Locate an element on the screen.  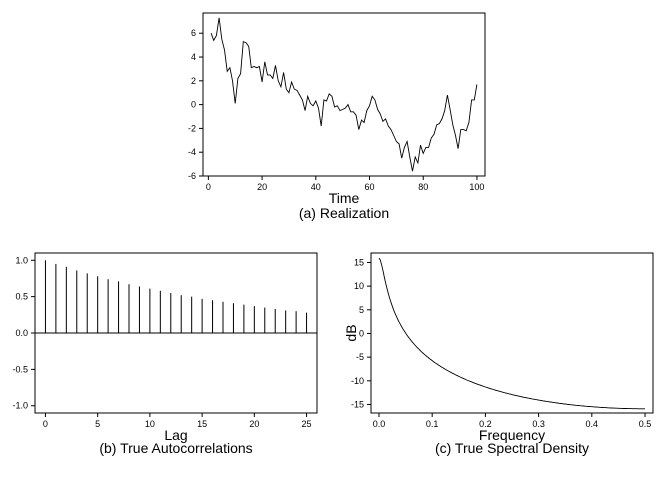
x-tick-label: 5 is located at coordinates (97, 424).